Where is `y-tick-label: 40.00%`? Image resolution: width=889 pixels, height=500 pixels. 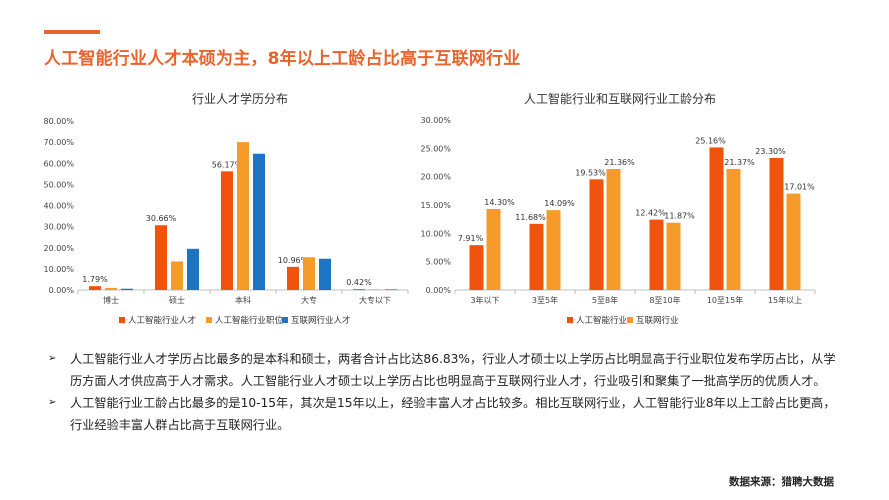 y-tick-label: 40.00% is located at coordinates (58, 206).